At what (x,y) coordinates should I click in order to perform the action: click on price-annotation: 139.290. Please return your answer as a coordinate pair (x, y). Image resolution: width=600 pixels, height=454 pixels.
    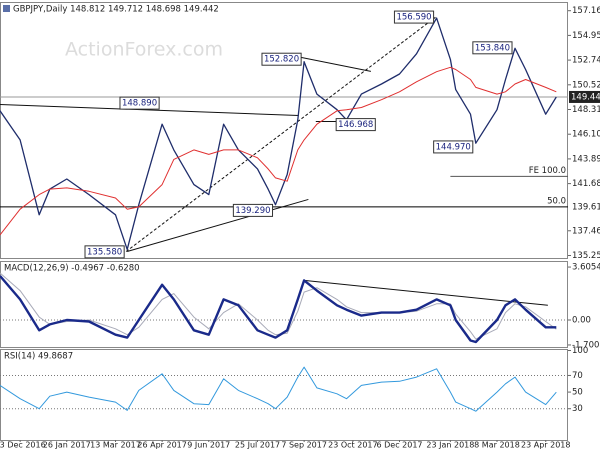
    Looking at the image, I should click on (252, 211).